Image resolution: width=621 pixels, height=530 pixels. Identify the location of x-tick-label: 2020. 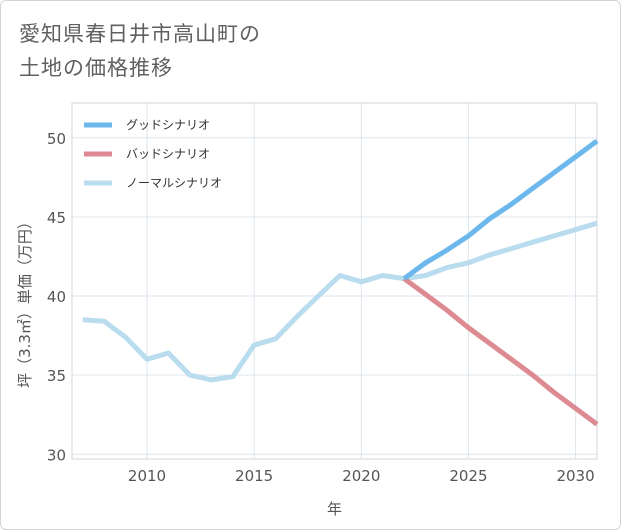
(361, 476).